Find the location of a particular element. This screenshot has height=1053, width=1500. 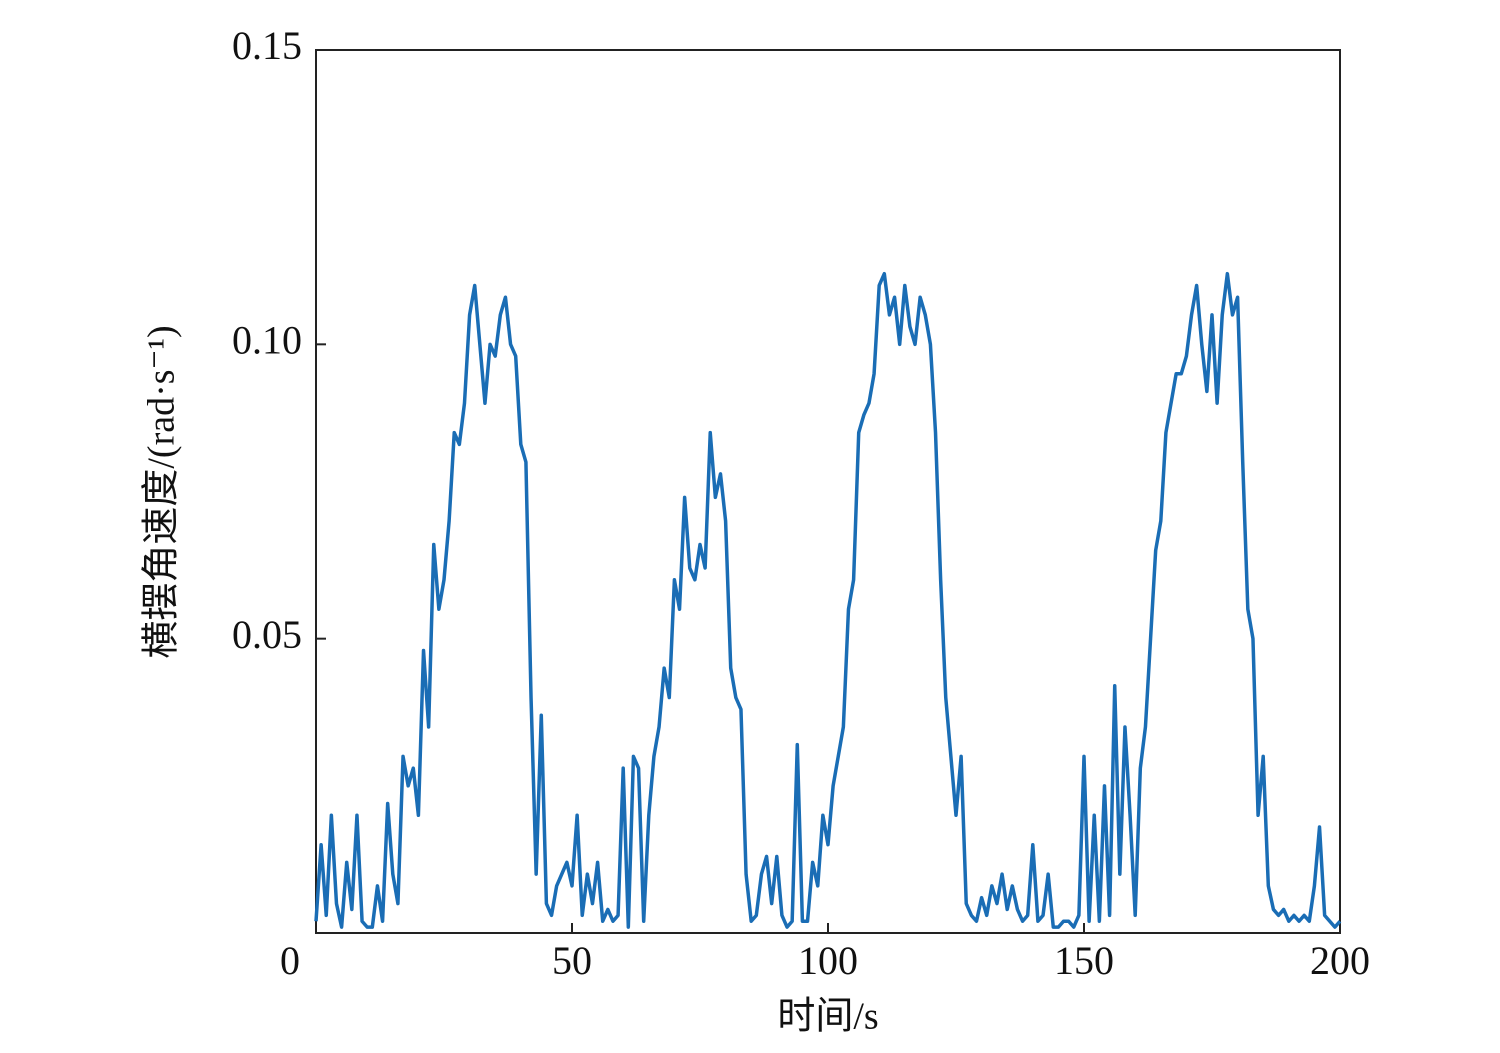

x-tick-label: 0 is located at coordinates (290, 960).